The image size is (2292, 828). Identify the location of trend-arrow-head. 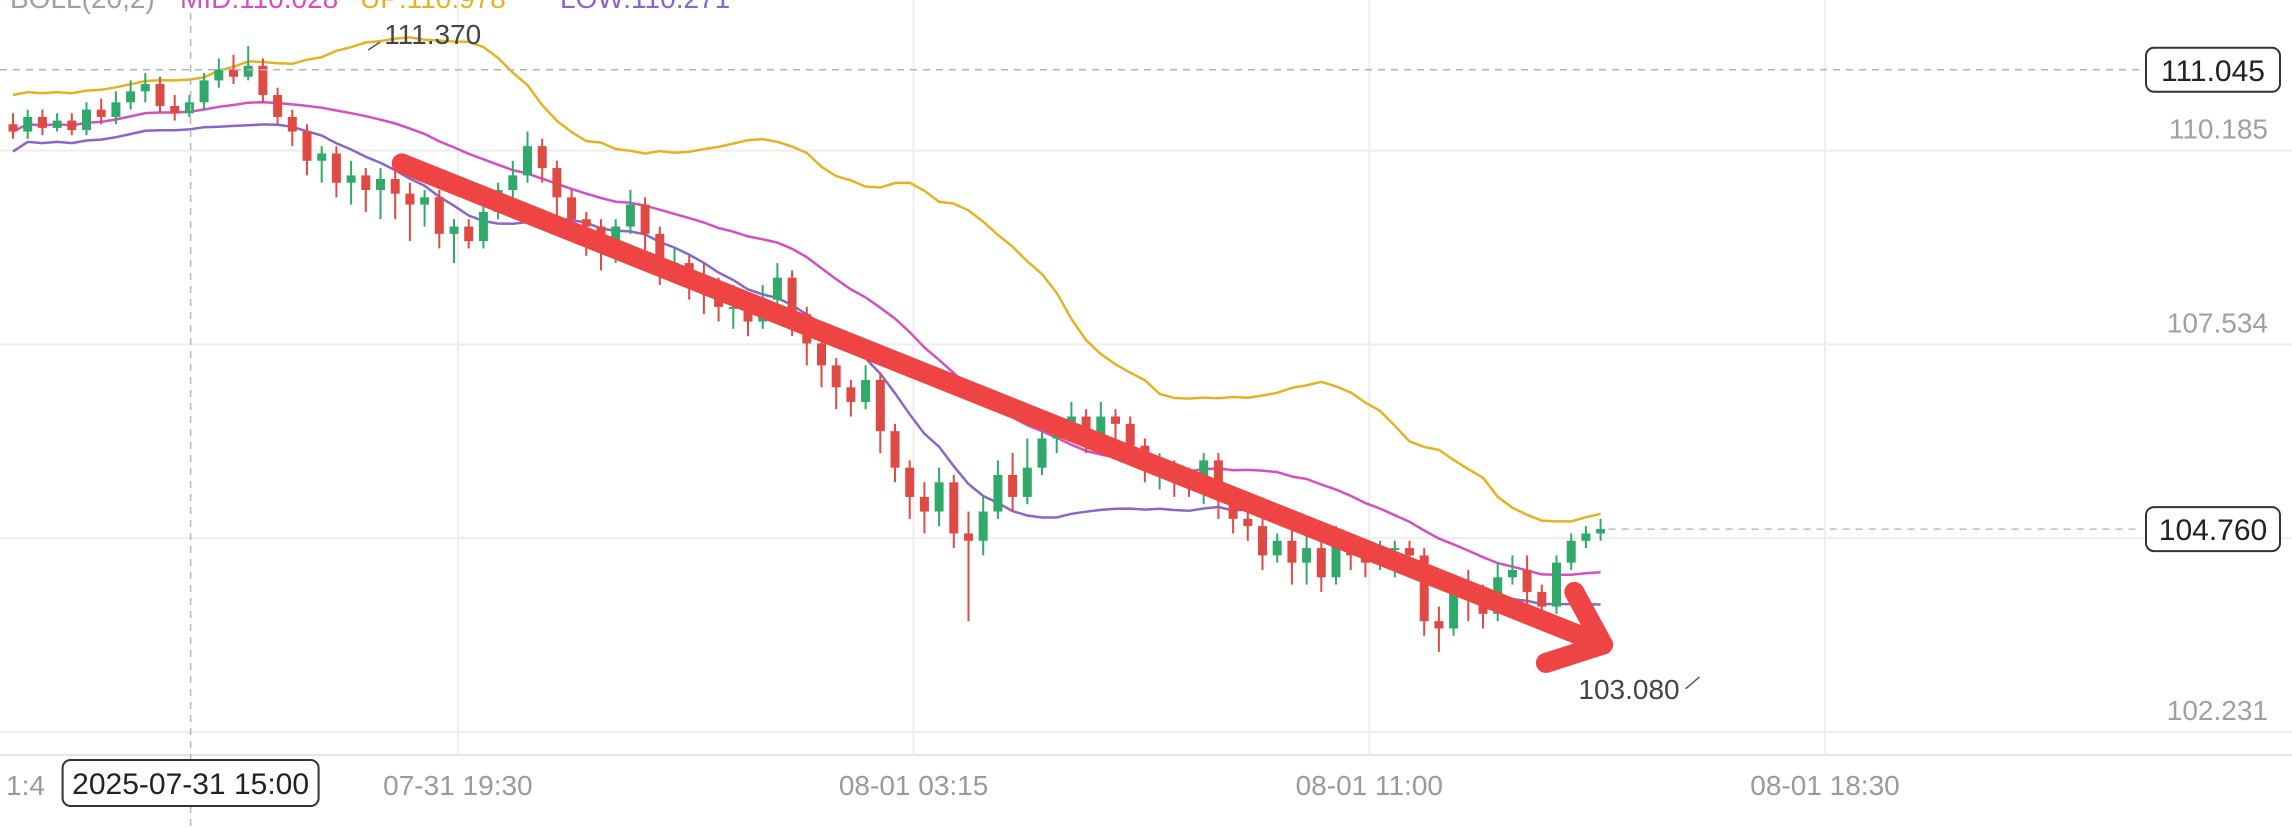
(1574, 627).